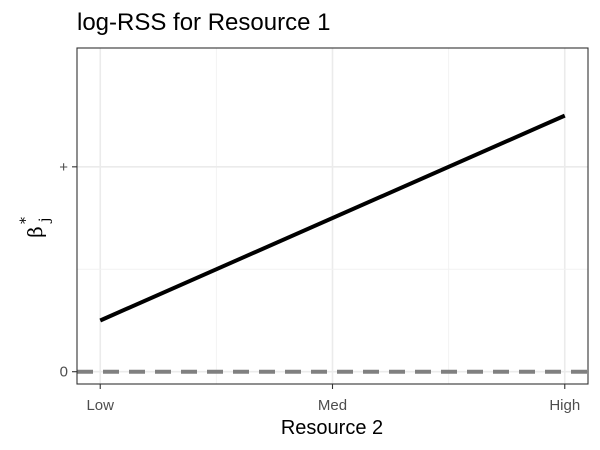 This screenshot has height=450, width=600. Describe the element at coordinates (63, 167) in the screenshot. I see `y-tick-label: +` at that location.